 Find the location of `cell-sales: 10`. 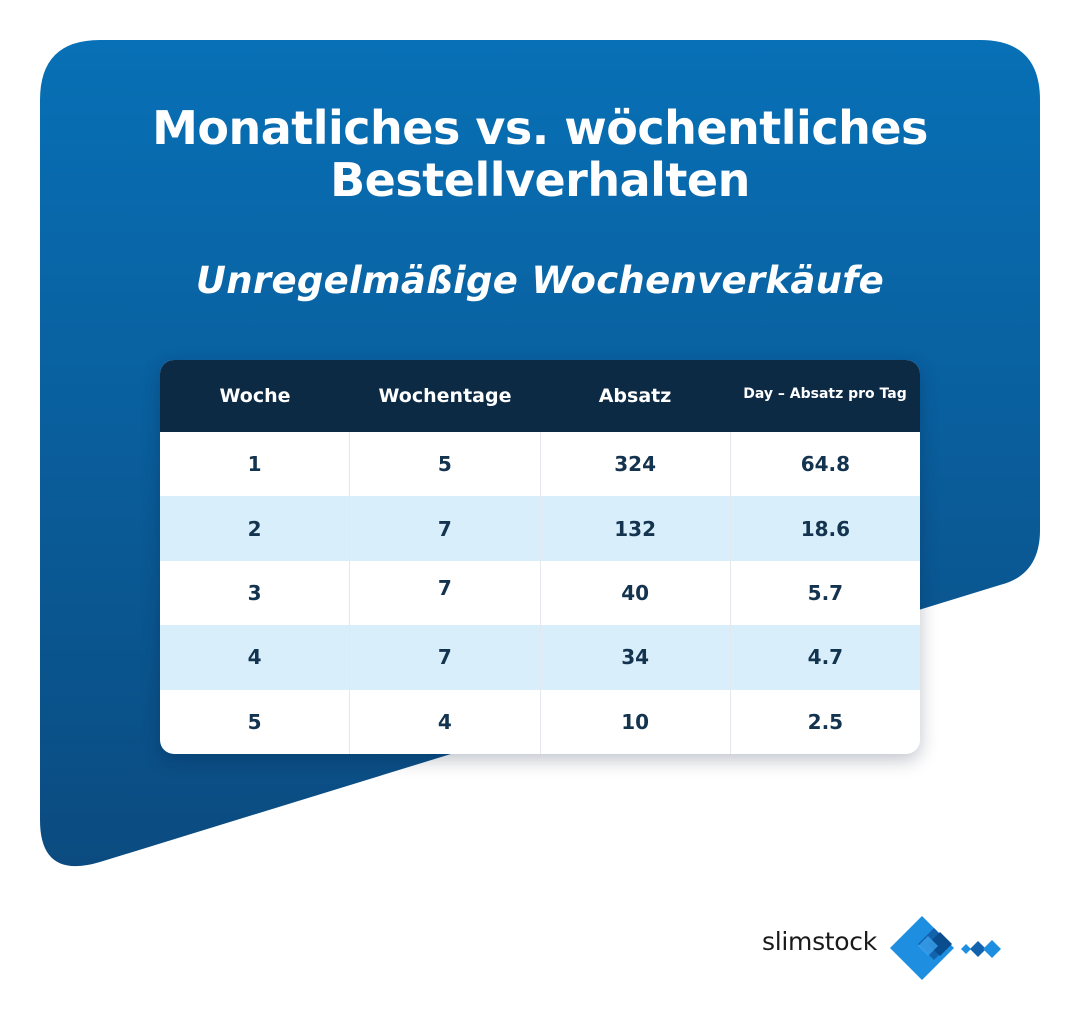

cell-sales: 10 is located at coordinates (636, 721).